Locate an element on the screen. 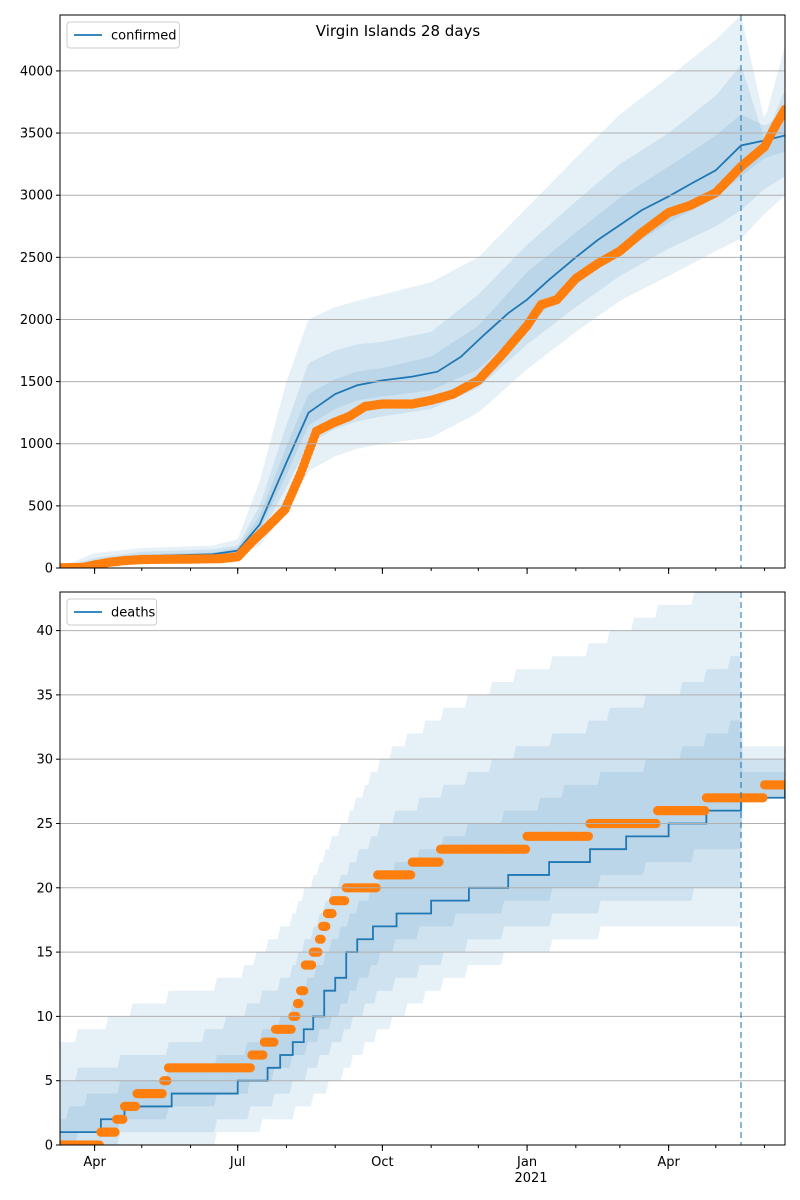 The height and width of the screenshot is (1200, 800). confirmed-ytick-label: 0 is located at coordinates (49, 569).